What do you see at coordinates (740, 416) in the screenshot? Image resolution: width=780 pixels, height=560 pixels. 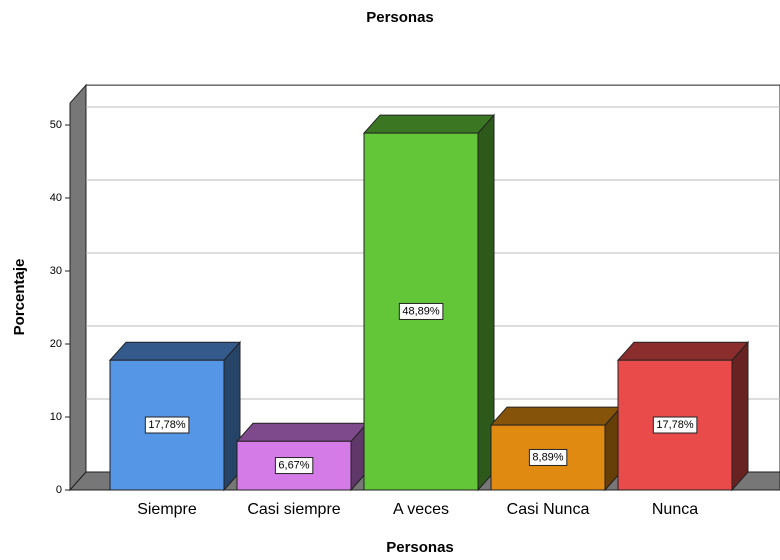 I see `bar-side` at bounding box center [740, 416].